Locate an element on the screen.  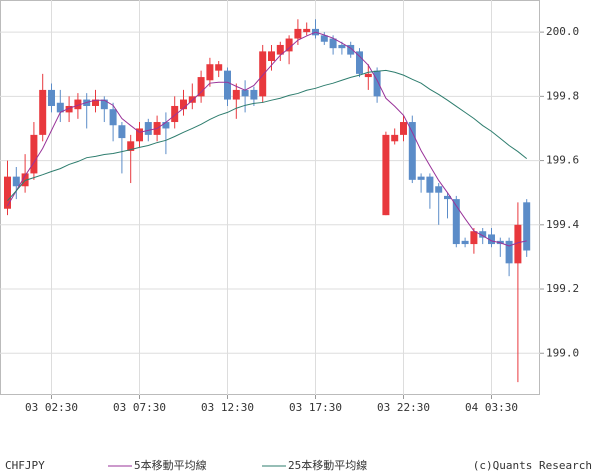
y-tick-label: 199.0 is located at coordinates (562, 352).